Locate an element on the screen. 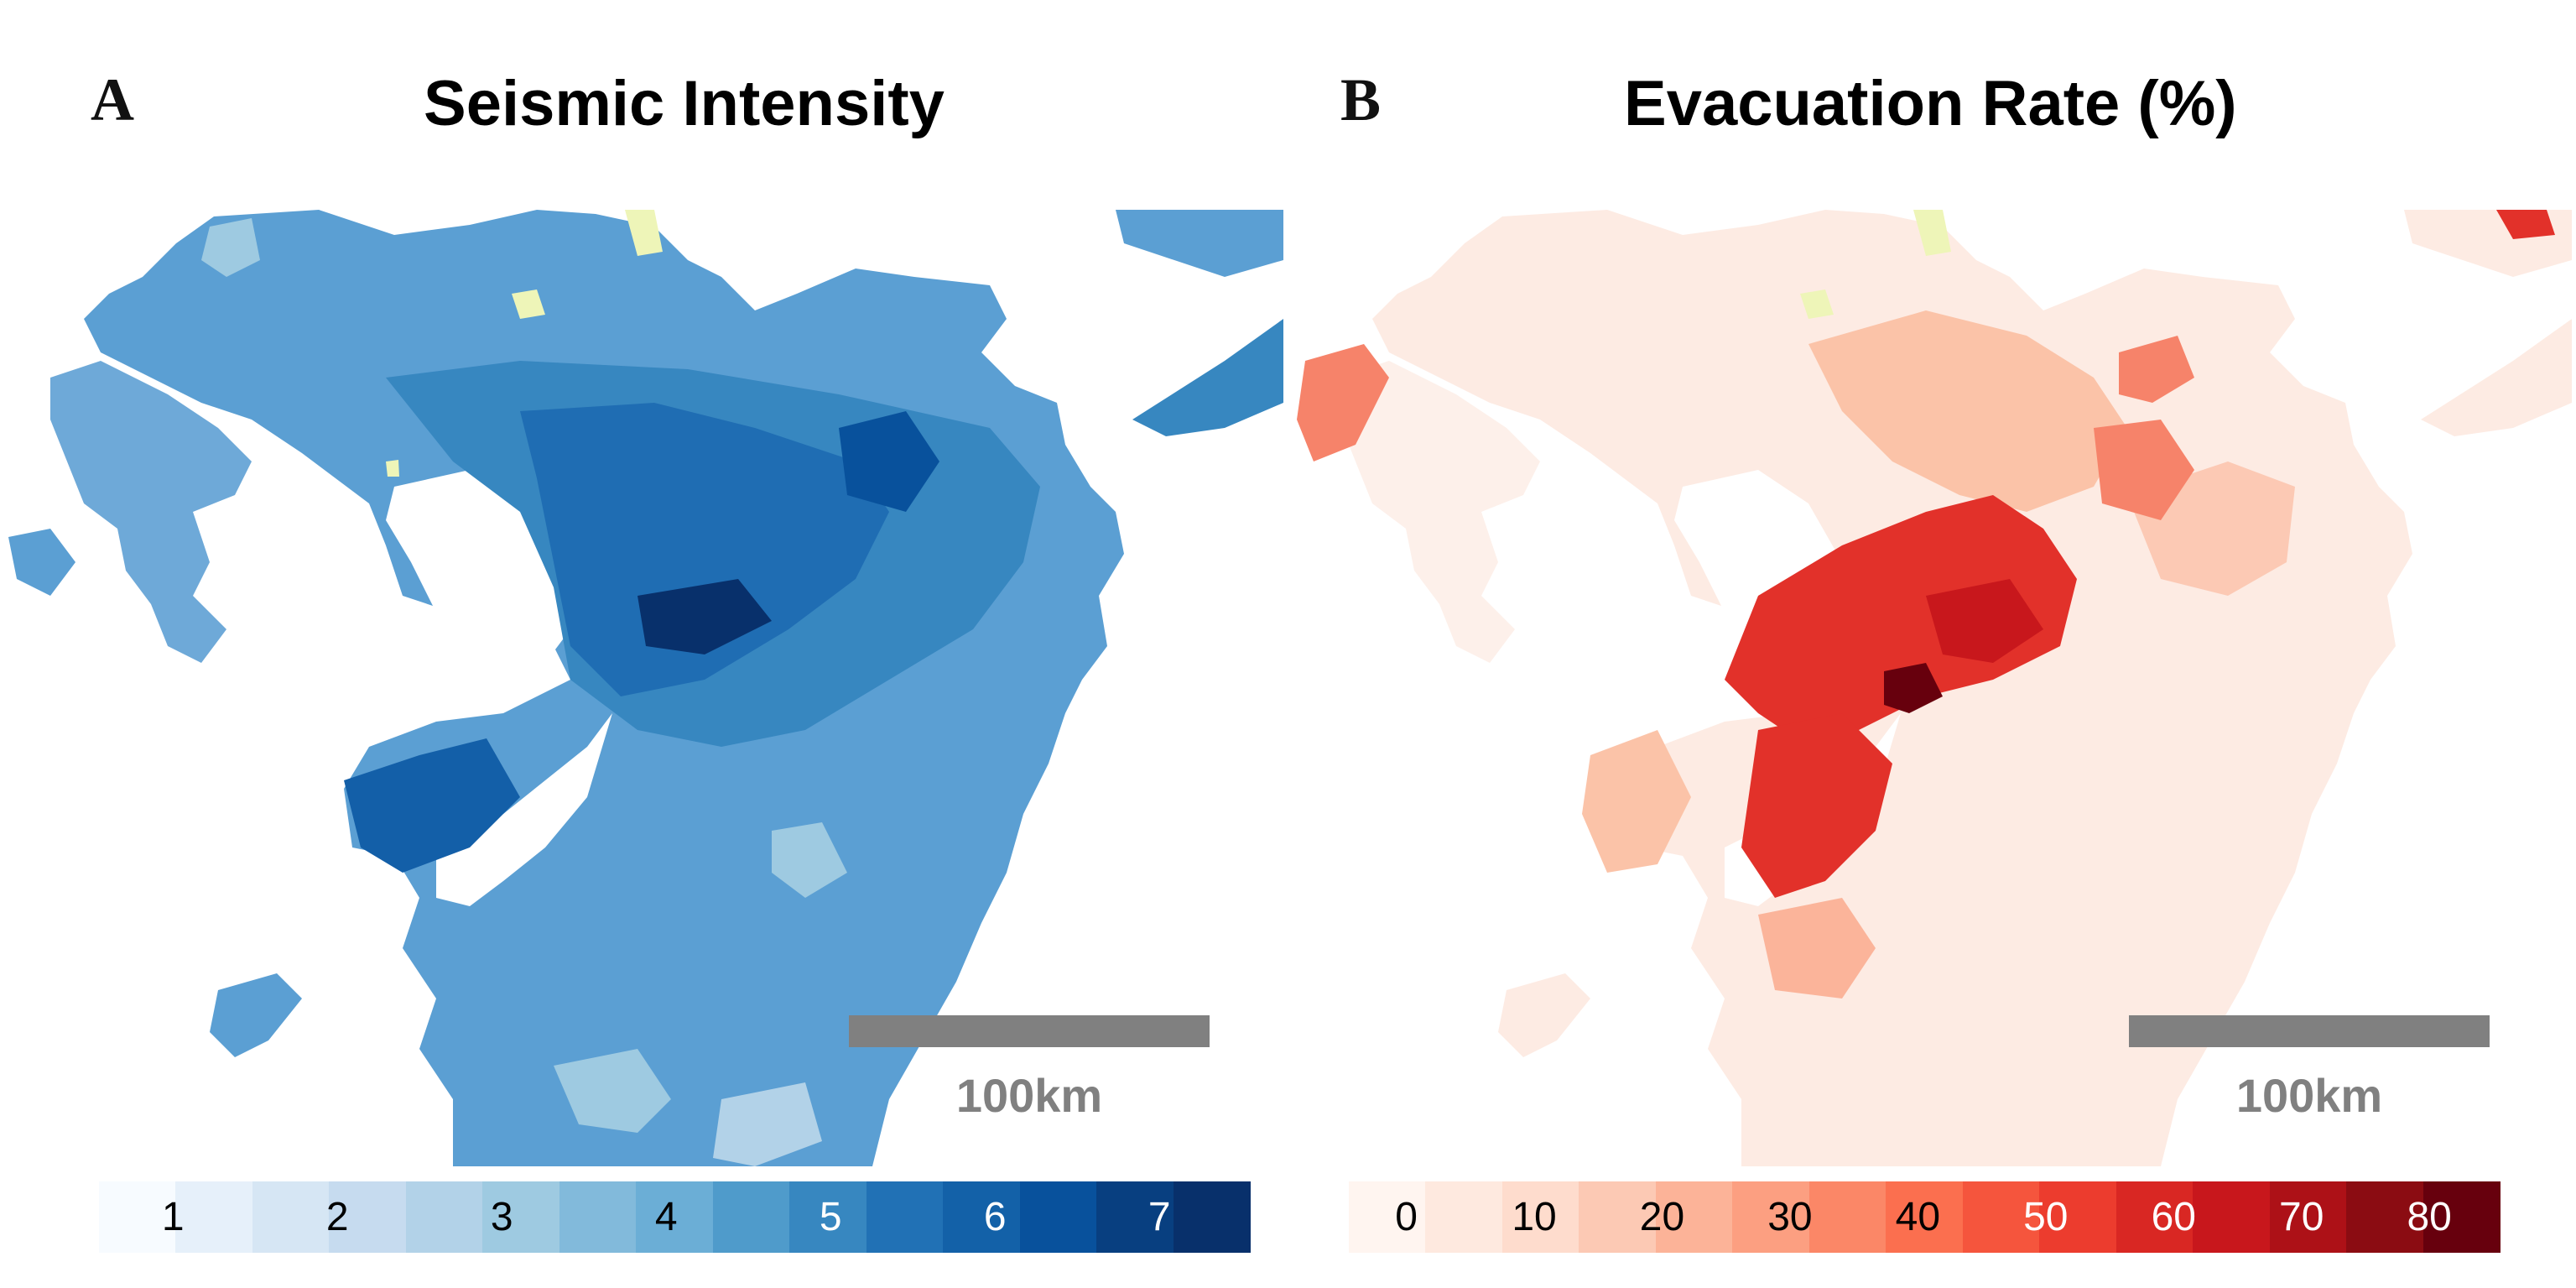 The width and height of the screenshot is (2576, 1288). evac-light-west is located at coordinates (1636, 801).